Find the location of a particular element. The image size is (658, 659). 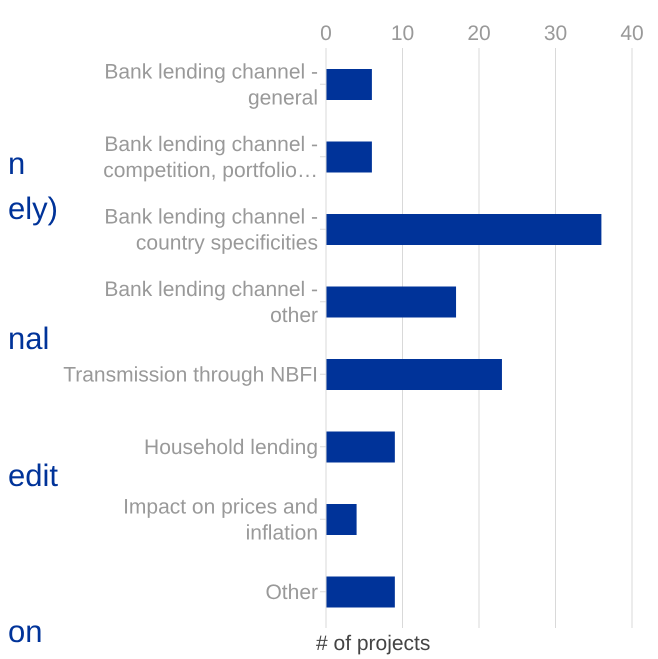

x-tick-label: 20 is located at coordinates (479, 33).